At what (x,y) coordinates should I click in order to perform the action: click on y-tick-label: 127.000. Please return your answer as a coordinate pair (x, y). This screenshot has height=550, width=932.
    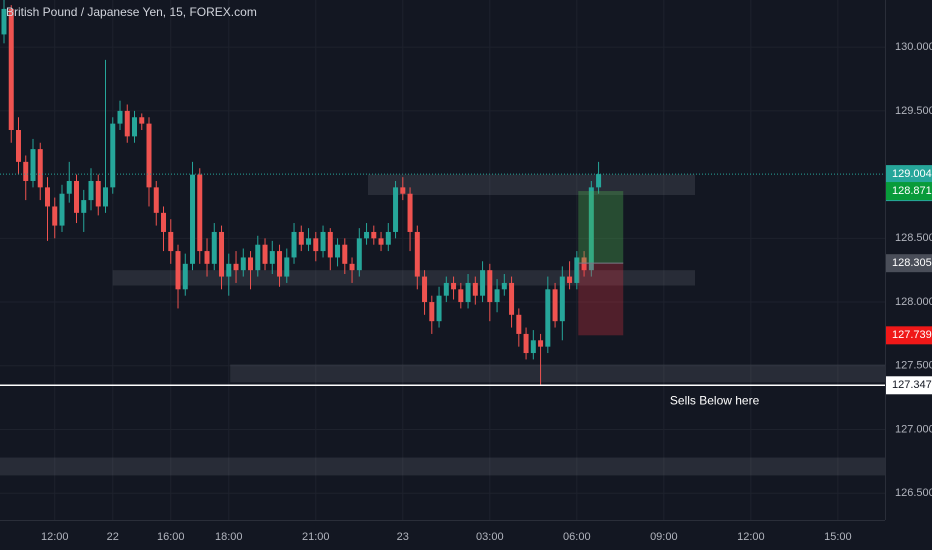
    Looking at the image, I should click on (913, 429).